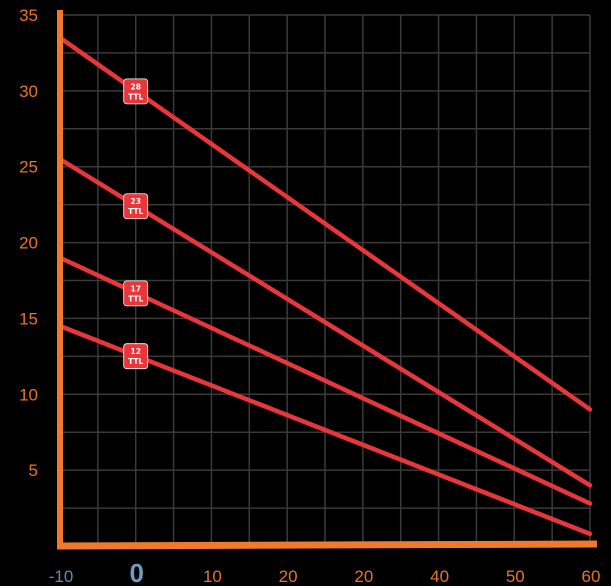 This screenshot has height=586, width=611. Describe the element at coordinates (61, 576) in the screenshot. I see `x-tick-label: -10` at that location.